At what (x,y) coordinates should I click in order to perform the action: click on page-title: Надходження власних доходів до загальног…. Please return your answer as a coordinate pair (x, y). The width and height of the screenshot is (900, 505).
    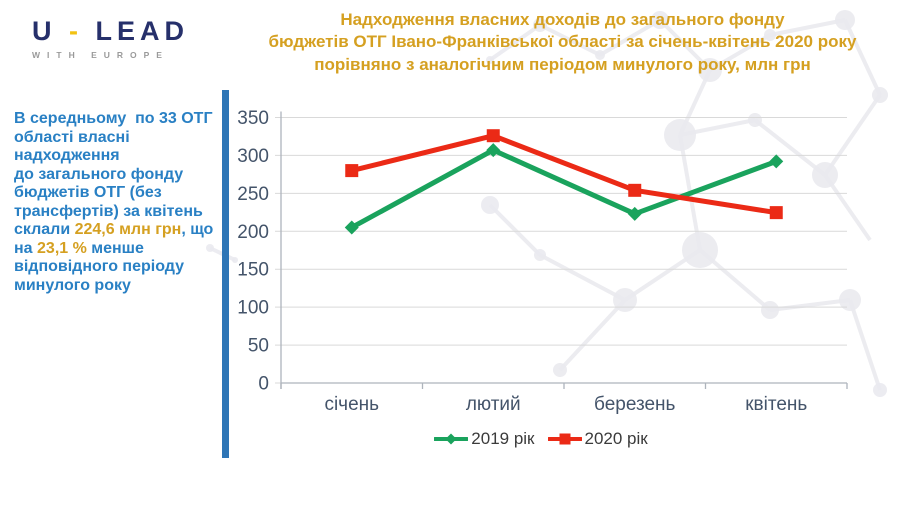
    Looking at the image, I should click on (562, 42).